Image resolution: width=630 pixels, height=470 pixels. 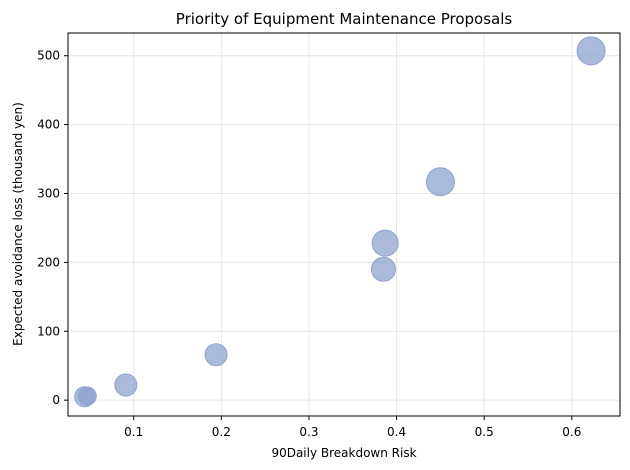 What do you see at coordinates (18, 224) in the screenshot?
I see `y-axis-label: Expected avoidance loss (thousand yen)` at bounding box center [18, 224].